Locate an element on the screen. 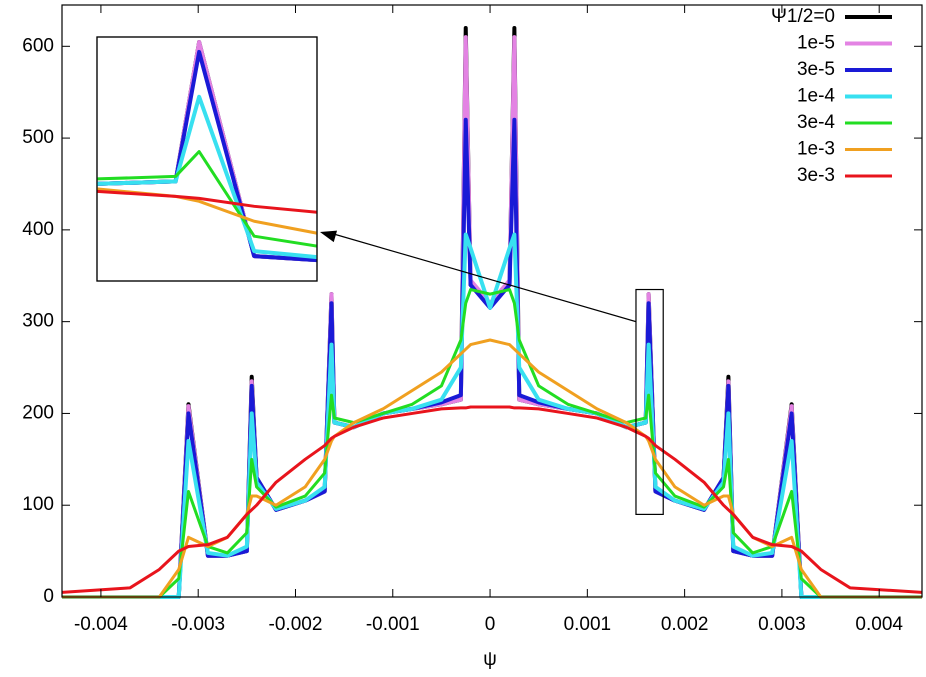 The height and width of the screenshot is (677, 926). y-tick-label: 0 is located at coordinates (48, 596).